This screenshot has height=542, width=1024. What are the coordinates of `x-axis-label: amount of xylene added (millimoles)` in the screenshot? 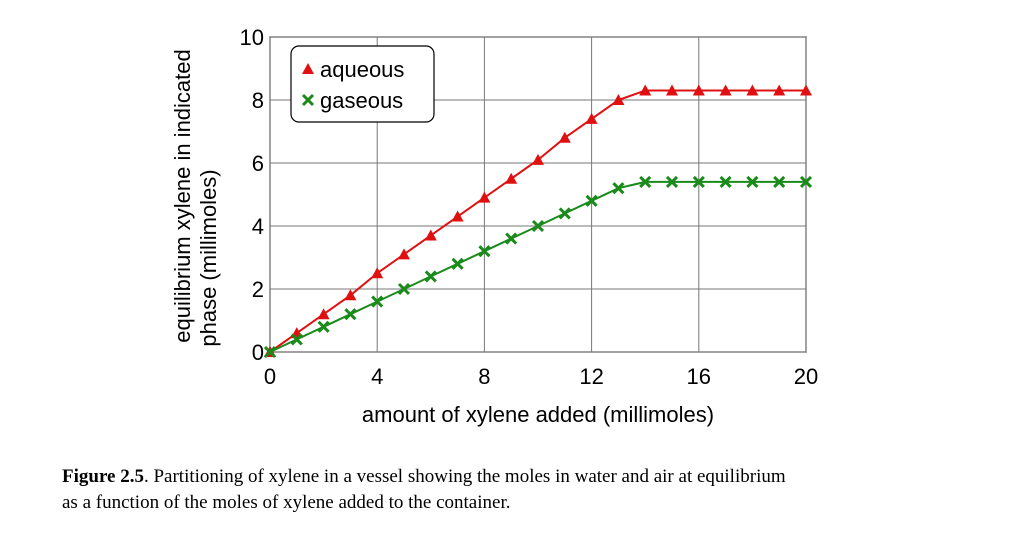 It's located at (538, 414).